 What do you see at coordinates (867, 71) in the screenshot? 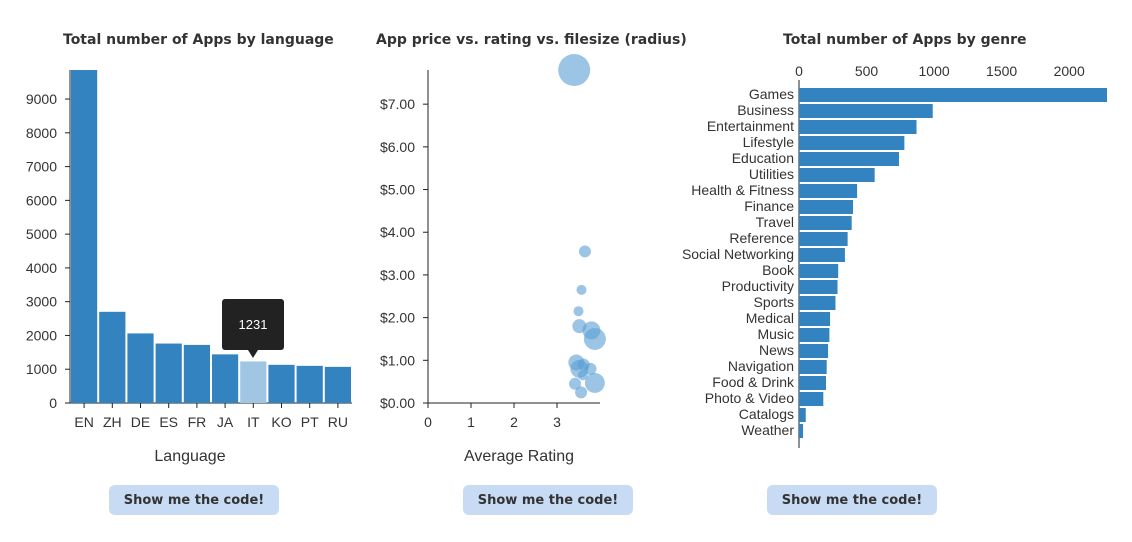
I see `x-tick-label: 500` at bounding box center [867, 71].